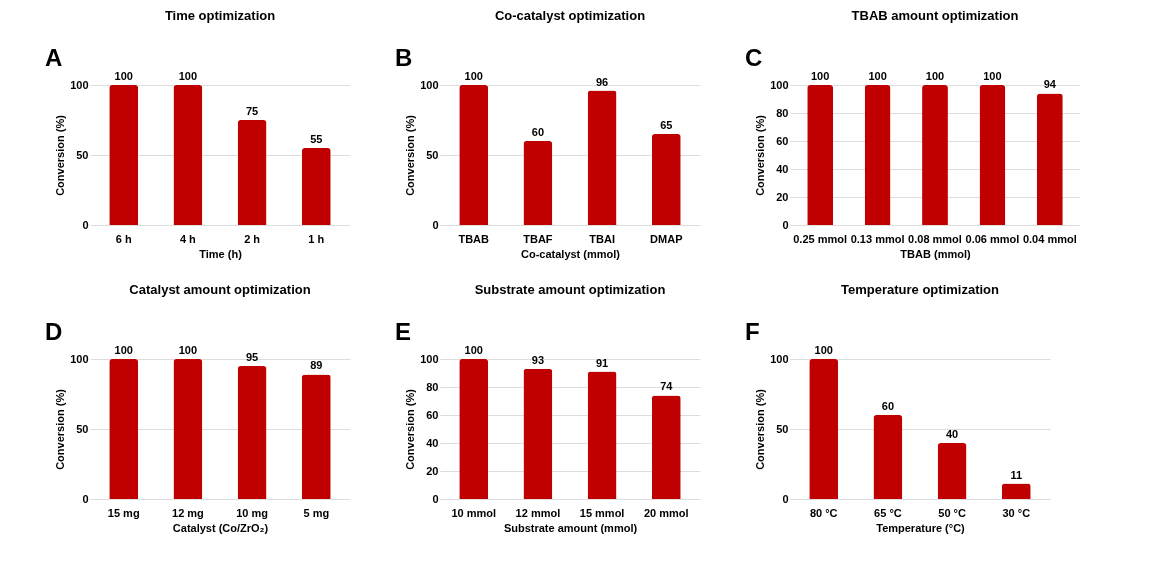 This screenshot has width=1167, height=585. Describe the element at coordinates (820, 238) in the screenshot. I see `x-tick-label: 0.25 mmol` at that location.